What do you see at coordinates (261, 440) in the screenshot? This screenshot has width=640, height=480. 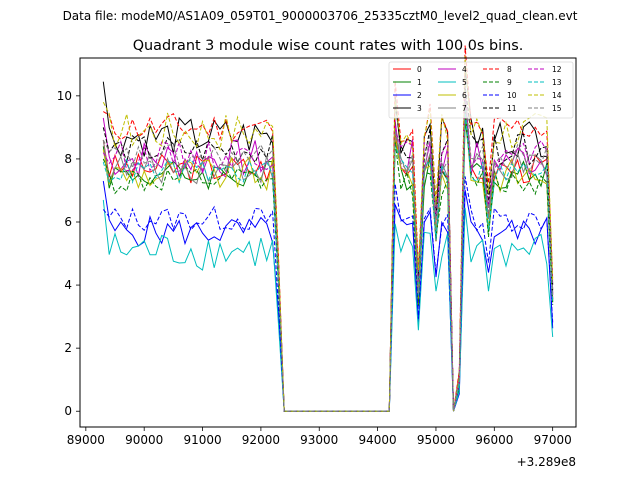 I see `x-tick-label: 92000` at bounding box center [261, 440].